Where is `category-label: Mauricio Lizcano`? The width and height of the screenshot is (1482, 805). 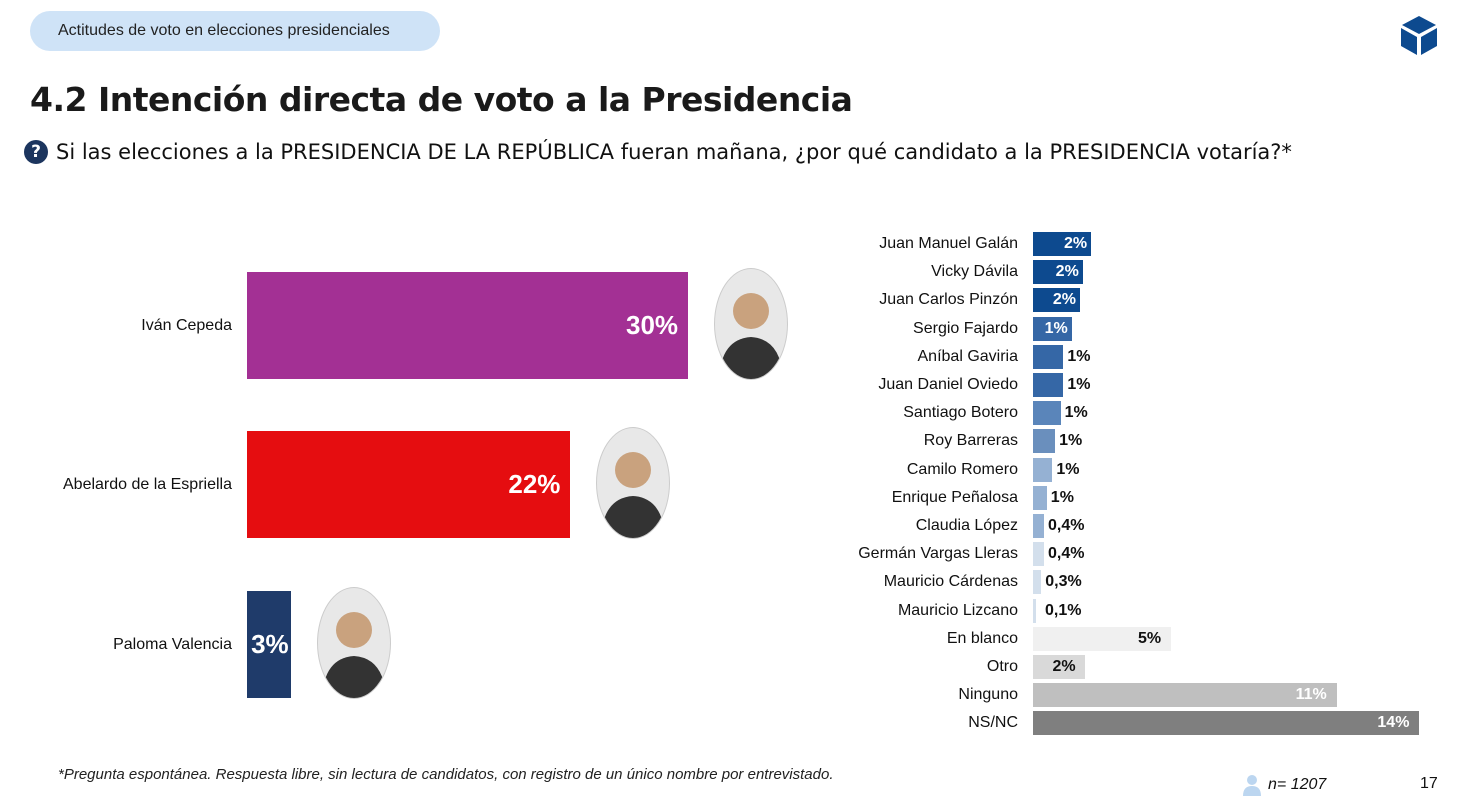
category-label: Mauricio Lizcano is located at coordinates (957, 610).